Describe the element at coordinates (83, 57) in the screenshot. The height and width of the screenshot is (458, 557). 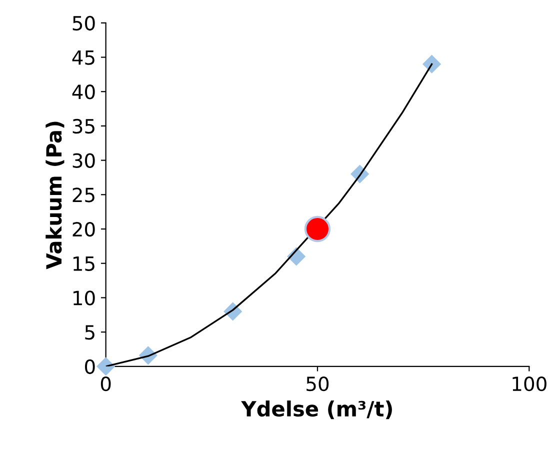
I see `y-tick-label: 45` at that location.